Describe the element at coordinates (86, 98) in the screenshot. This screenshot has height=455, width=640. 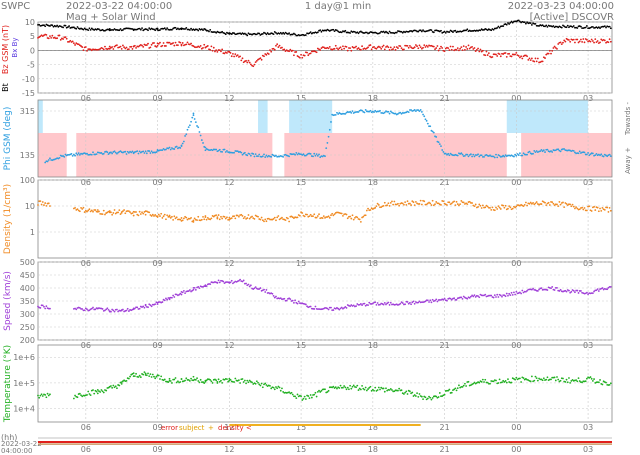
I see `hour-tick-0-0: 06` at that location.